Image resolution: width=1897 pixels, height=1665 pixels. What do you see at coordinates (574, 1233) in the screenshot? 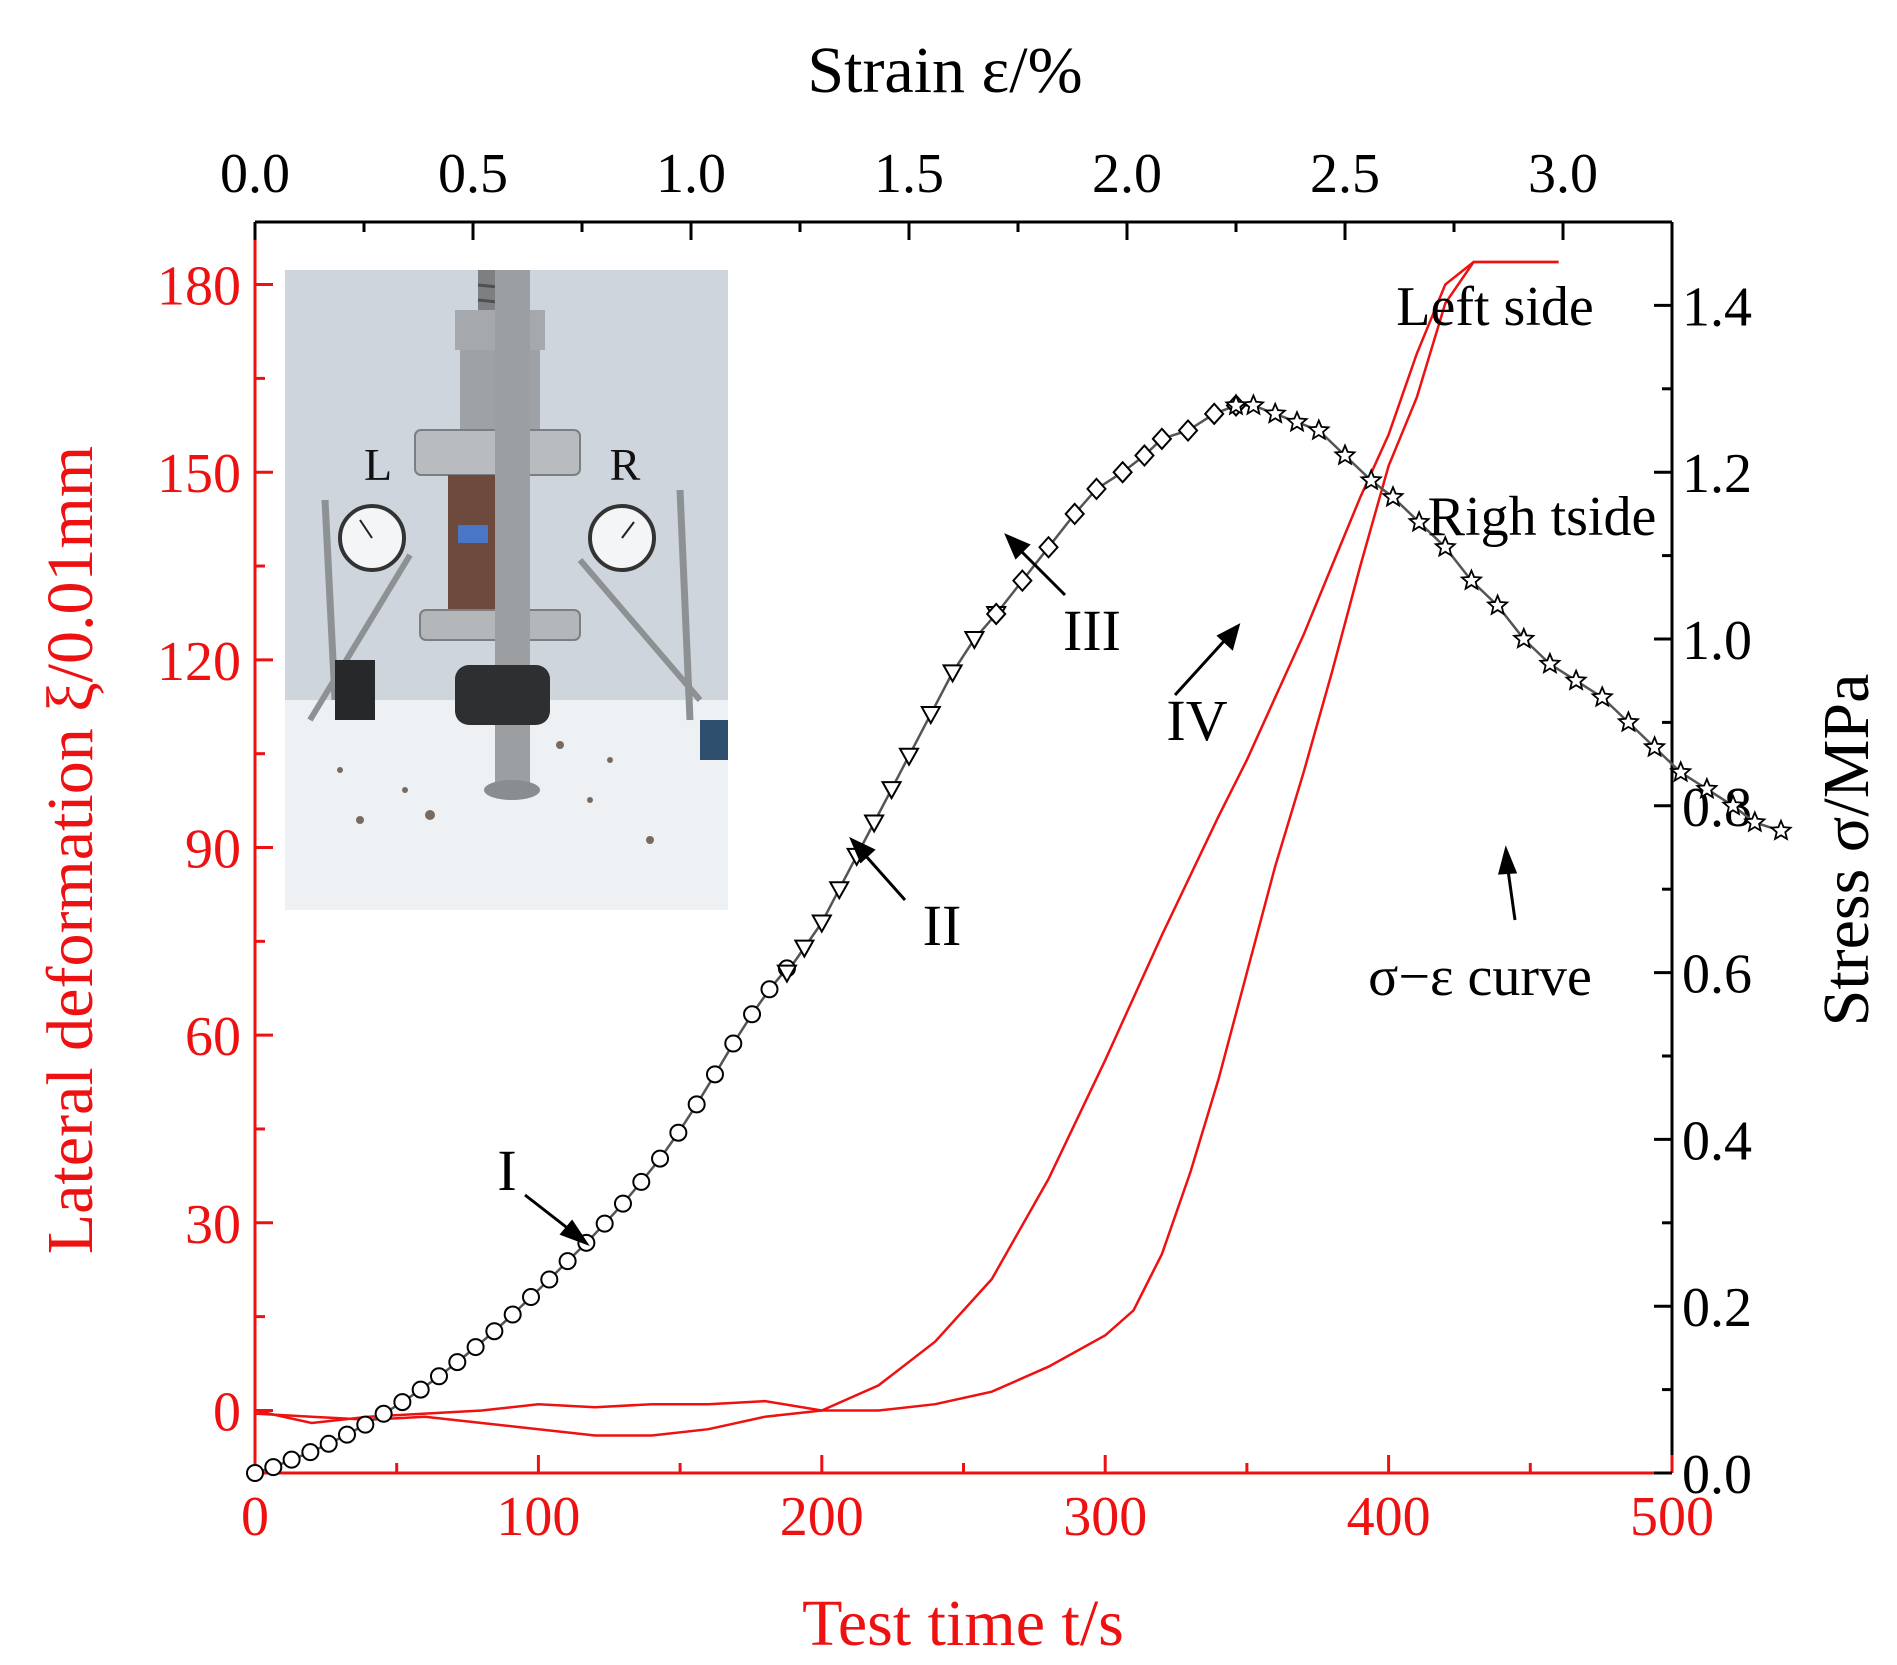
I see `arrow-I-head` at bounding box center [574, 1233].